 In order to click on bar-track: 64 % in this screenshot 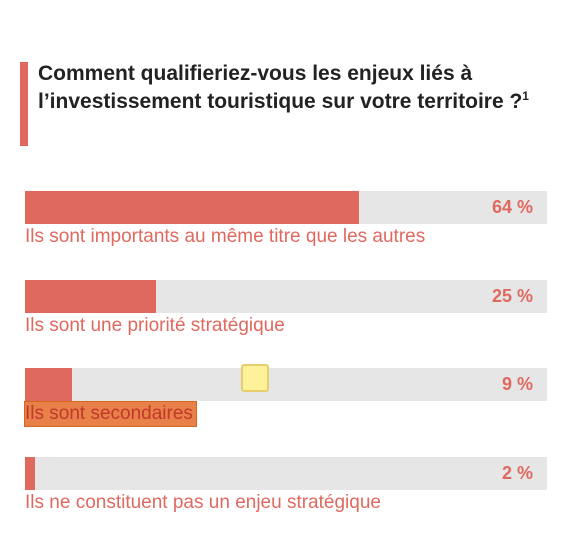, I will do `click(286, 207)`.